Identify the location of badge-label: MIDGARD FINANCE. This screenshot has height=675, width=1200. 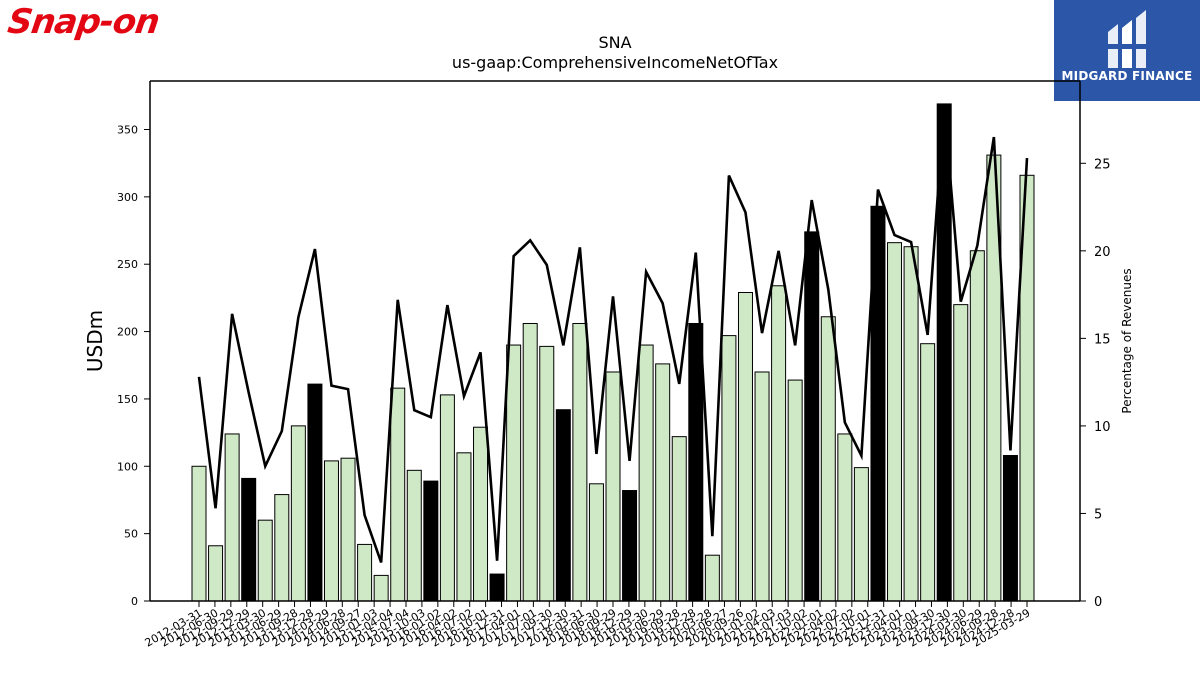
(1127, 76).